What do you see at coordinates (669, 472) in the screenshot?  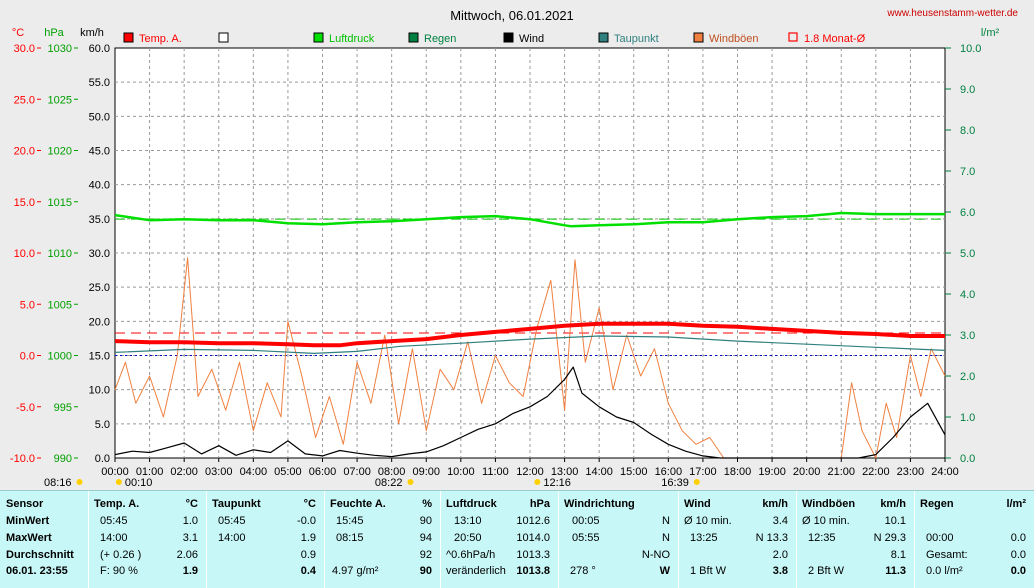 I see `x-tick-label: 16:00` at bounding box center [669, 472].